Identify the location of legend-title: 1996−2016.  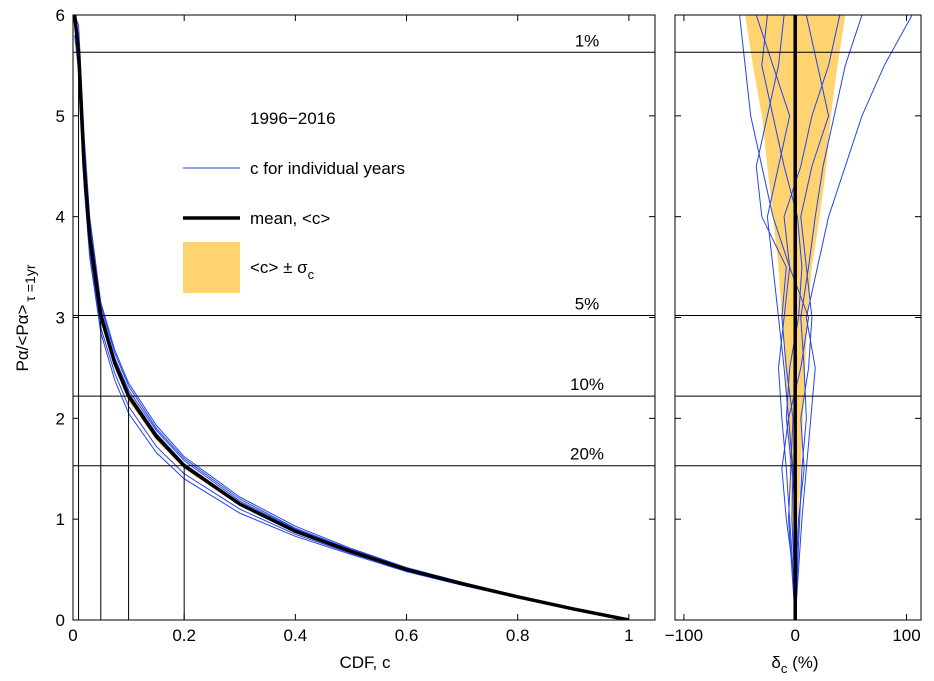
(293, 118).